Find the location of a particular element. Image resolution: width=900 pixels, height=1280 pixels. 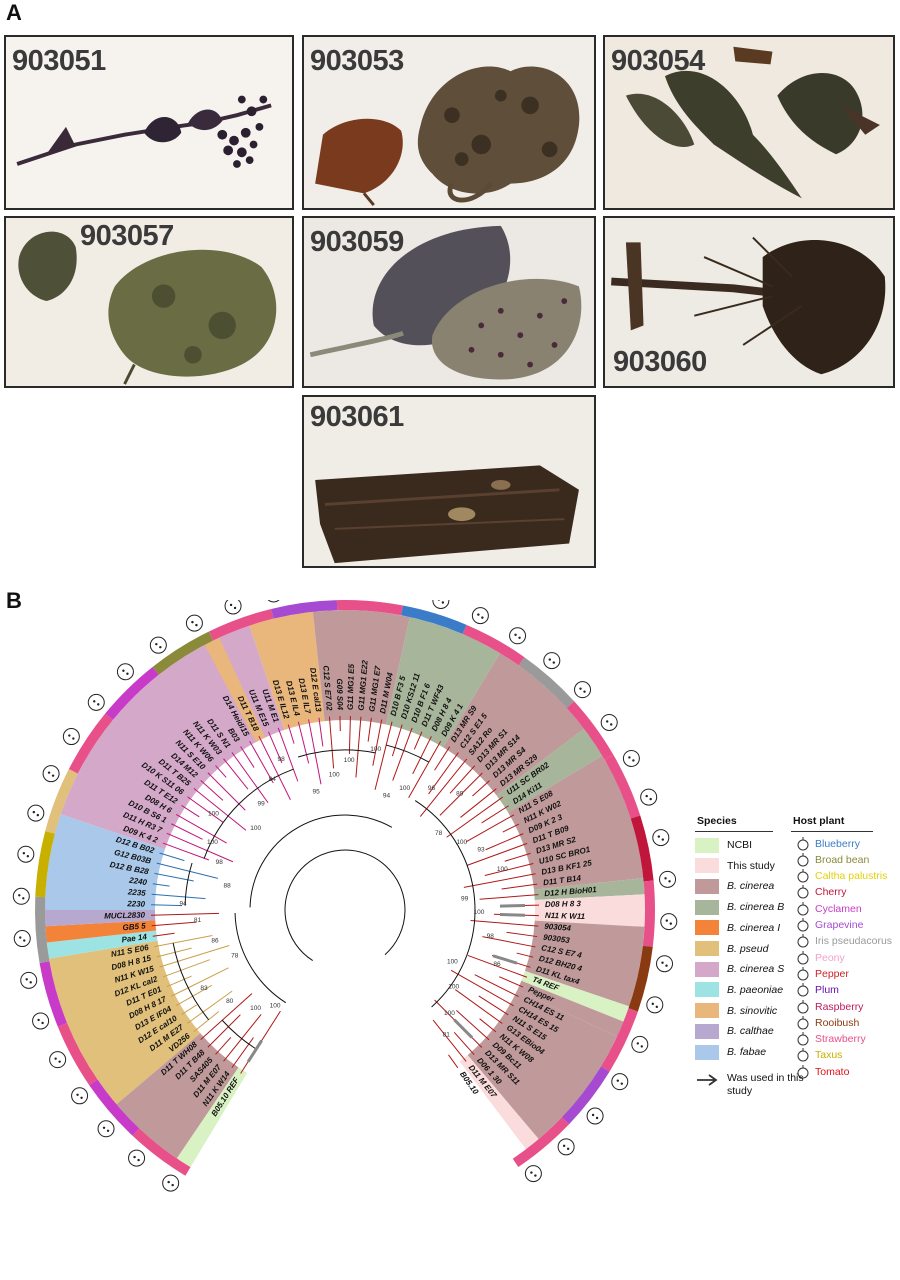

arrow-icon is located at coordinates (707, 1080).